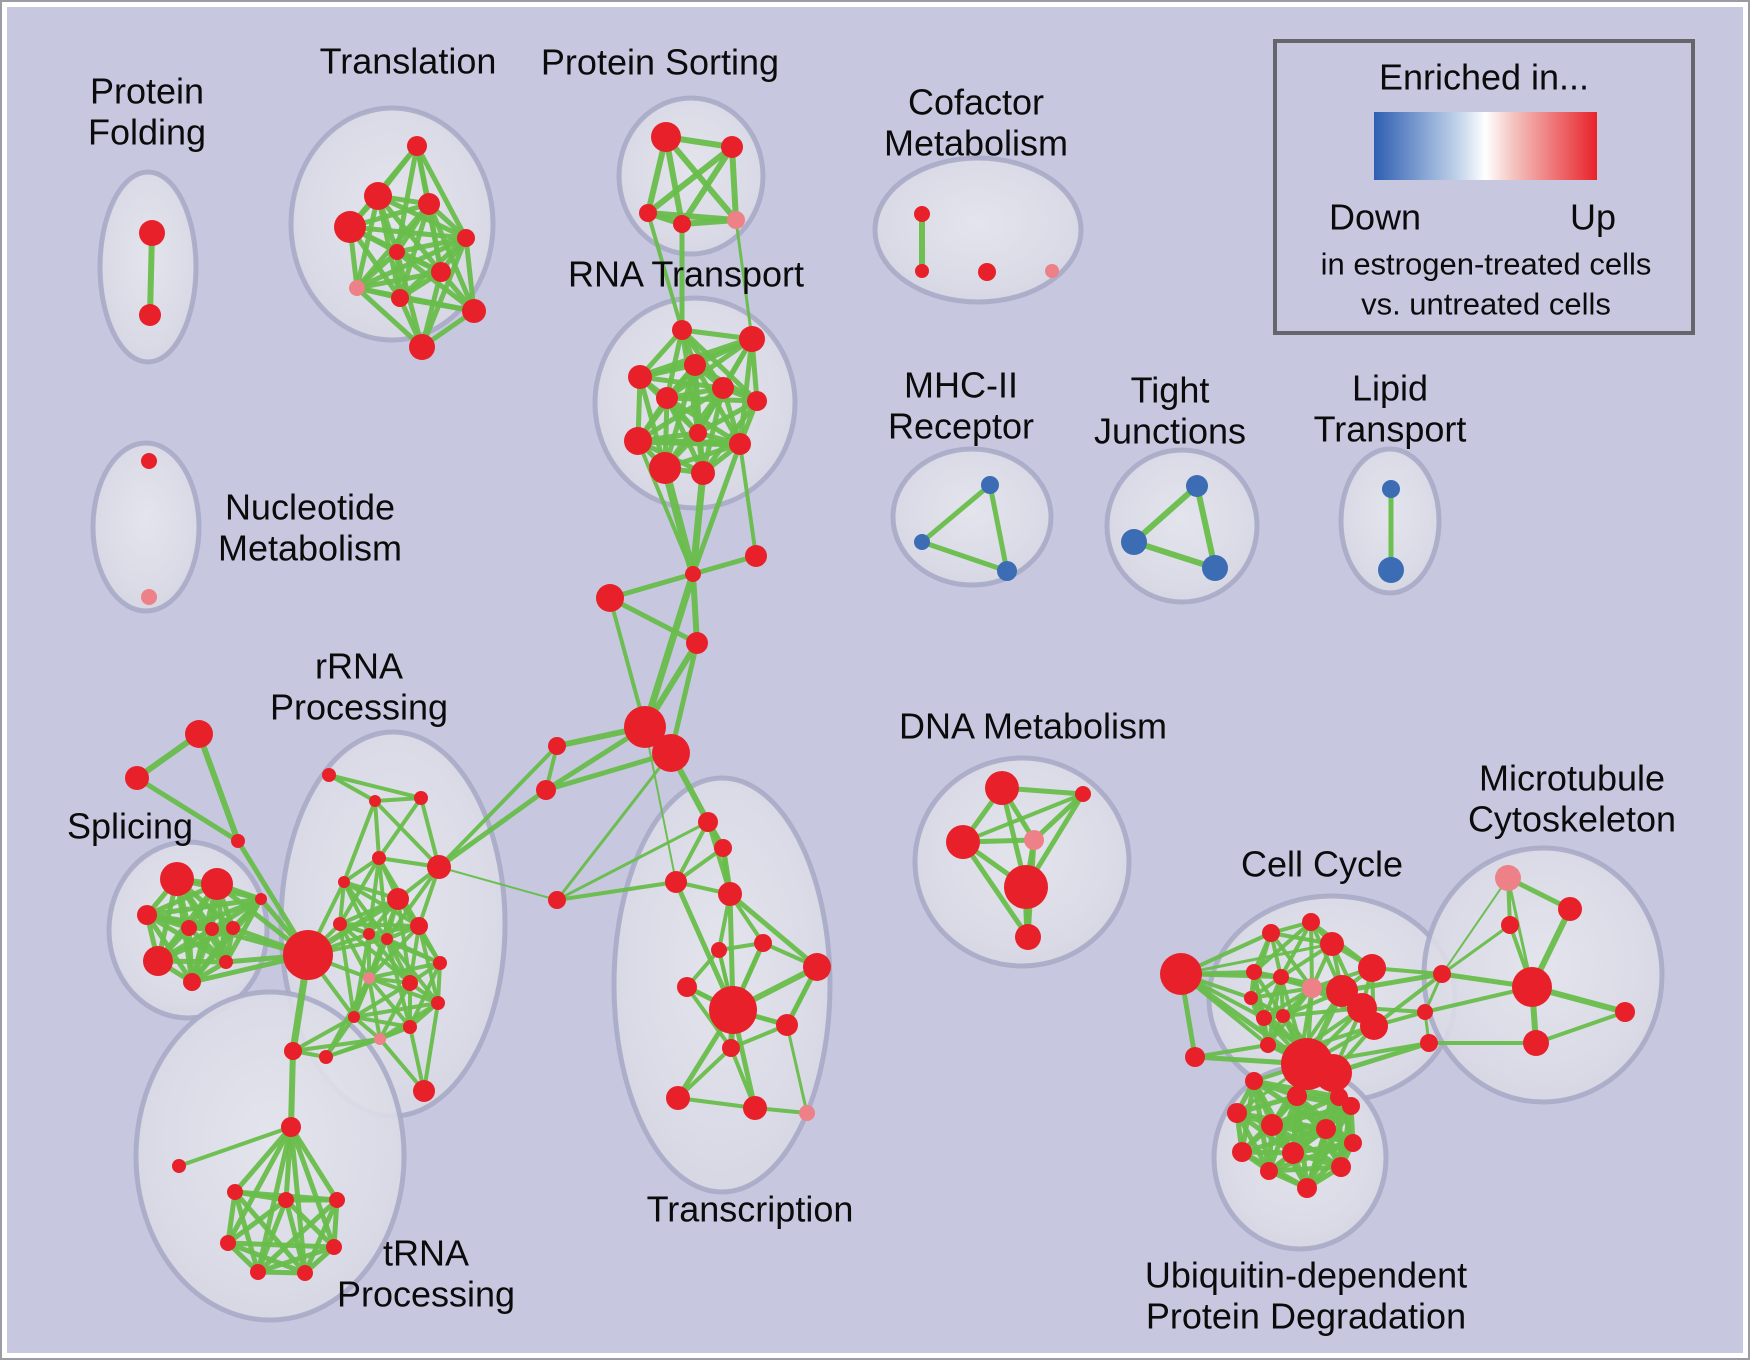 The width and height of the screenshot is (1750, 1360). What do you see at coordinates (441, 192) in the screenshot?
I see `edge-tr1-tr5` at bounding box center [441, 192].